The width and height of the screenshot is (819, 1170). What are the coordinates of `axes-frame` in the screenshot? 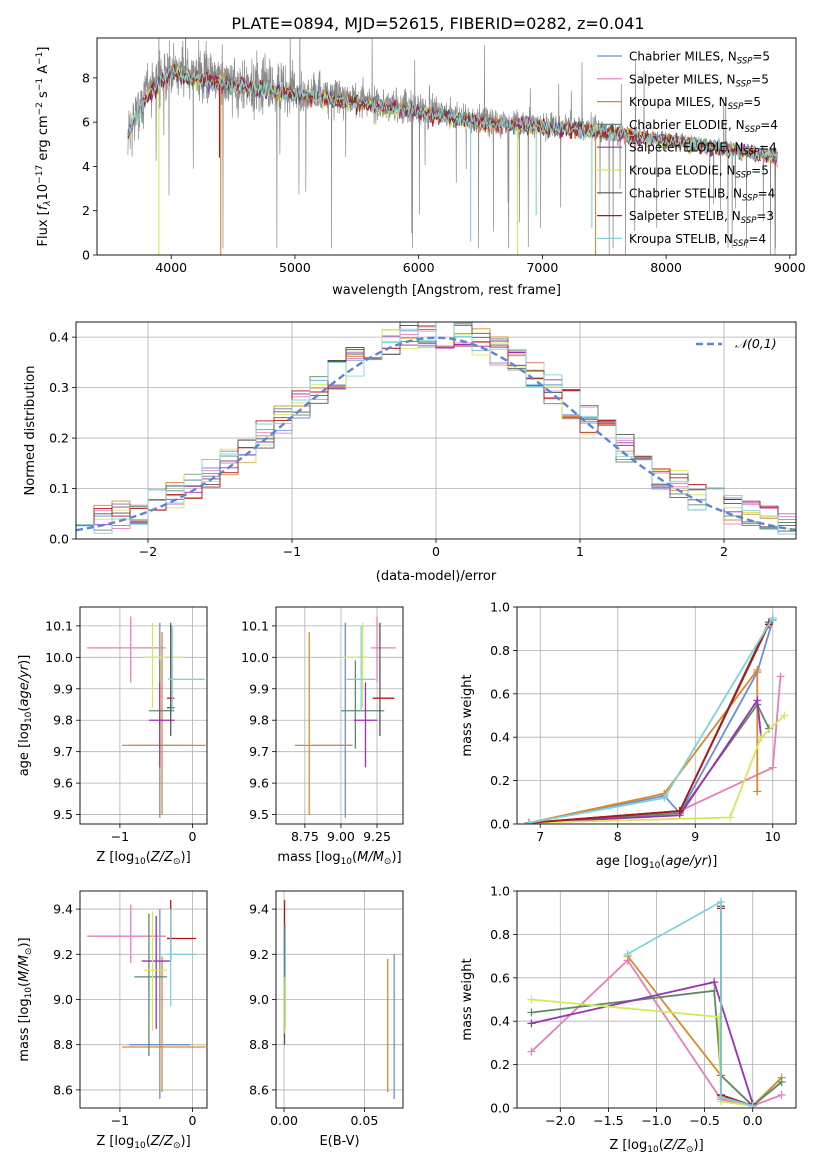 It's located at (656, 715).